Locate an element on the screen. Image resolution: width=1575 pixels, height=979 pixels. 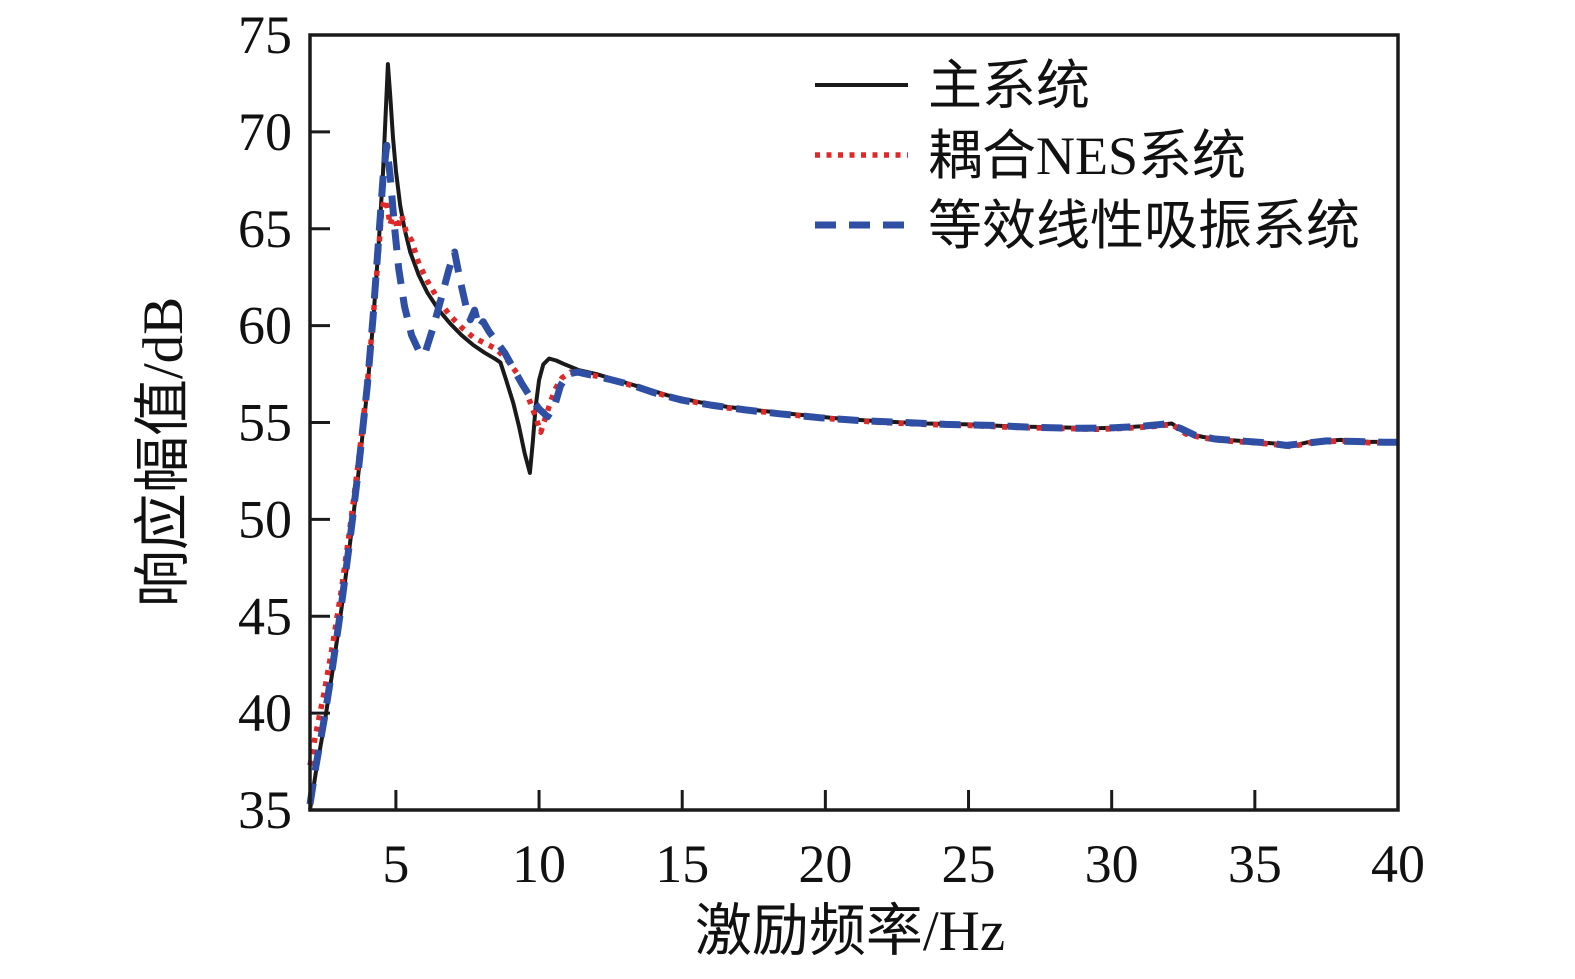
x-tick-label: 15 is located at coordinates (682, 864).